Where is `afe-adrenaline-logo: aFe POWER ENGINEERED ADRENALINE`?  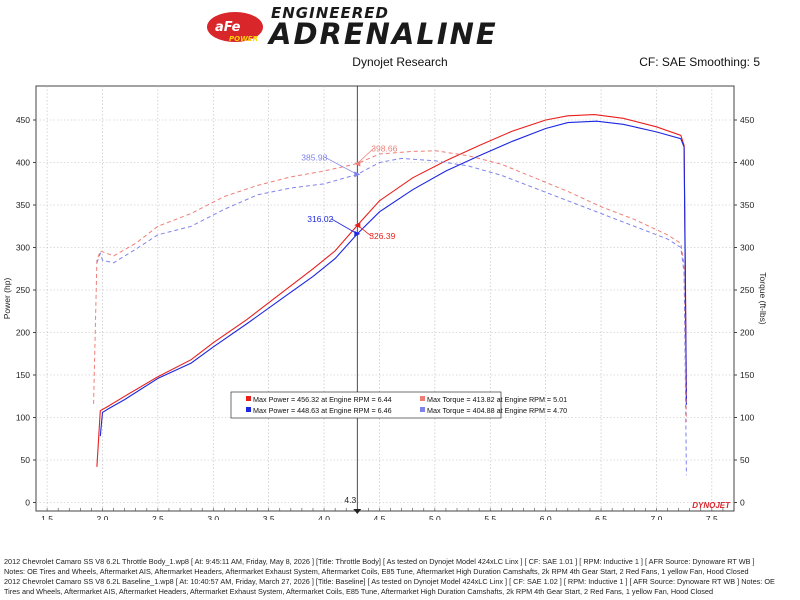
afe-adrenaline-logo: aFe POWER ENGINEERED ADRENALINE is located at coordinates (405, 27).